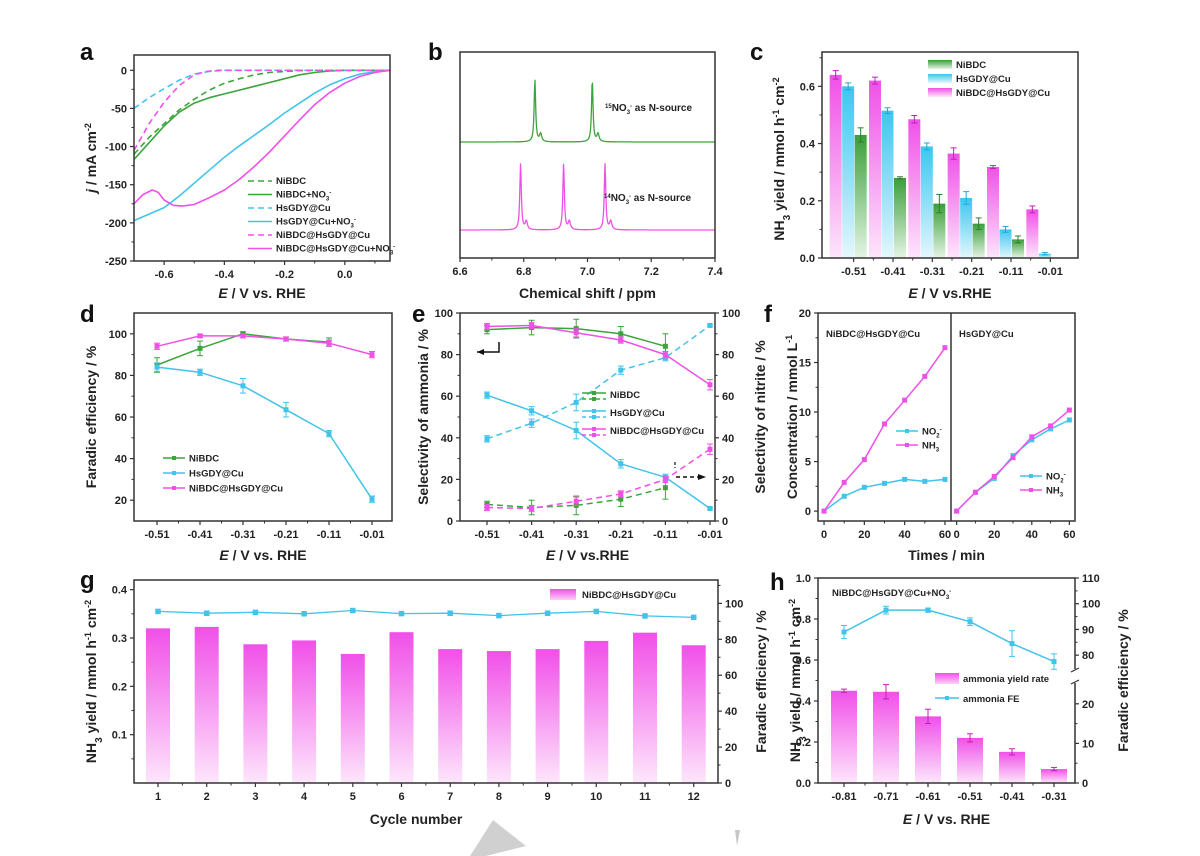 The image size is (1200, 856). Describe the element at coordinates (587, 111) in the screenshot. I see `nmr-spectrum-15N` at that location.